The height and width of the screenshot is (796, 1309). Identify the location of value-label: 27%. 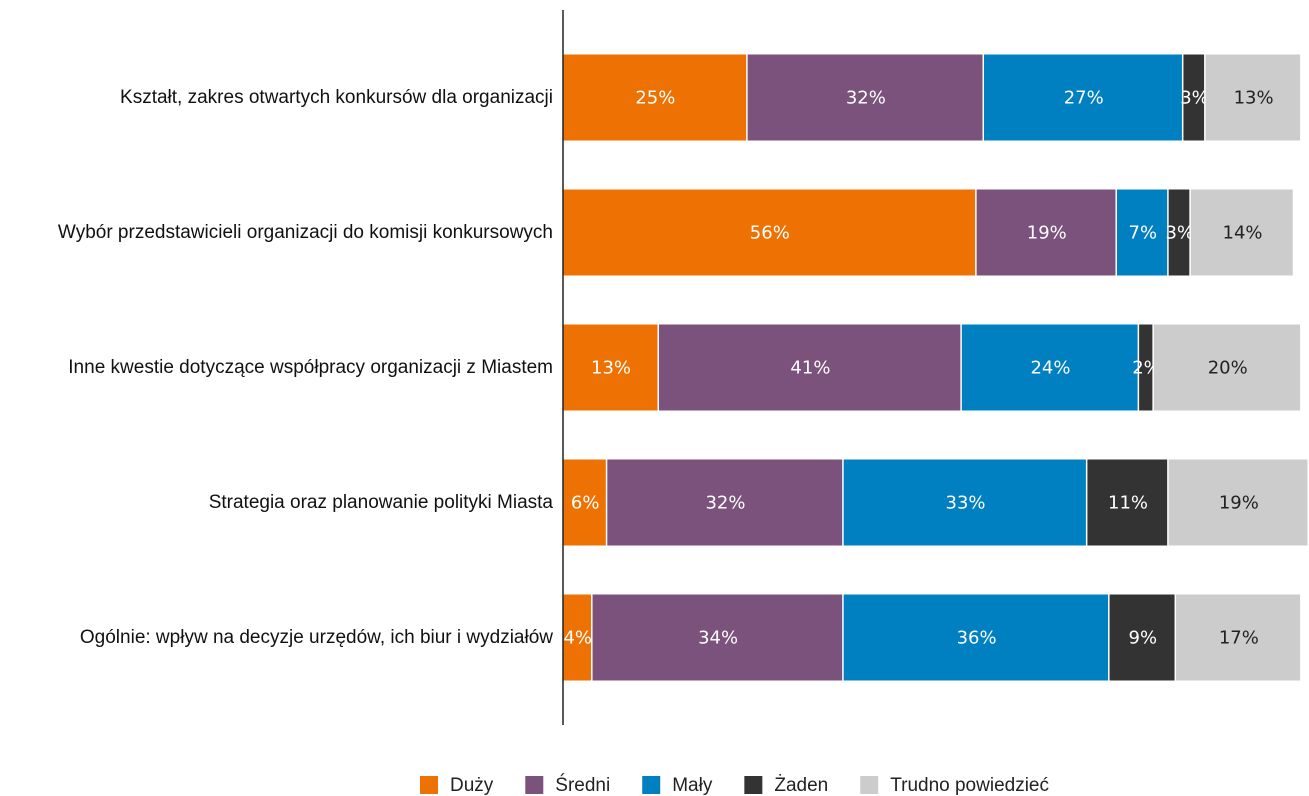
(1084, 98).